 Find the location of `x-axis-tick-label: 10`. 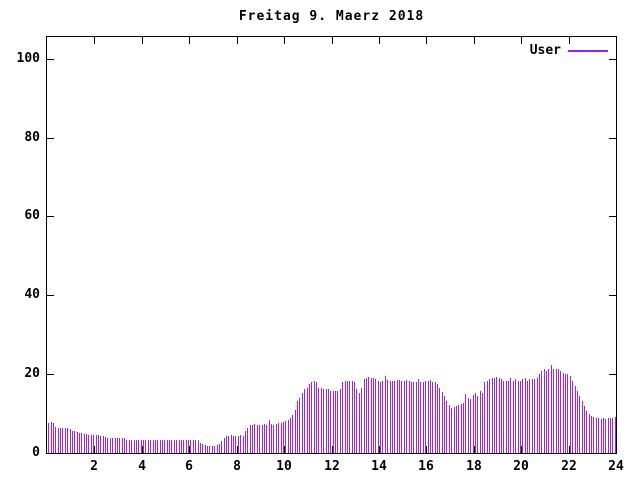

x-axis-tick-label: 10 is located at coordinates (284, 466).